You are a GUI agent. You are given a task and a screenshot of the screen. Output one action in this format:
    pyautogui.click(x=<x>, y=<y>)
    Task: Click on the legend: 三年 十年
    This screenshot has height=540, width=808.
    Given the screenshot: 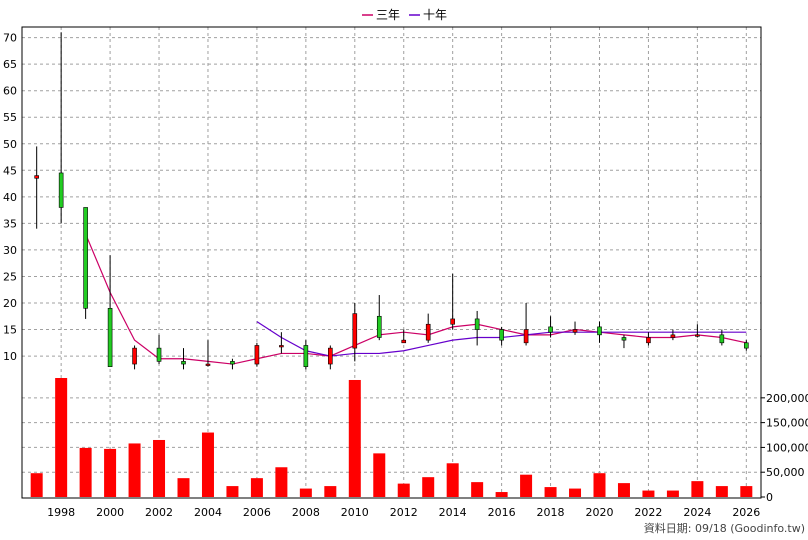 What is the action you would take?
    pyautogui.click(x=404, y=15)
    